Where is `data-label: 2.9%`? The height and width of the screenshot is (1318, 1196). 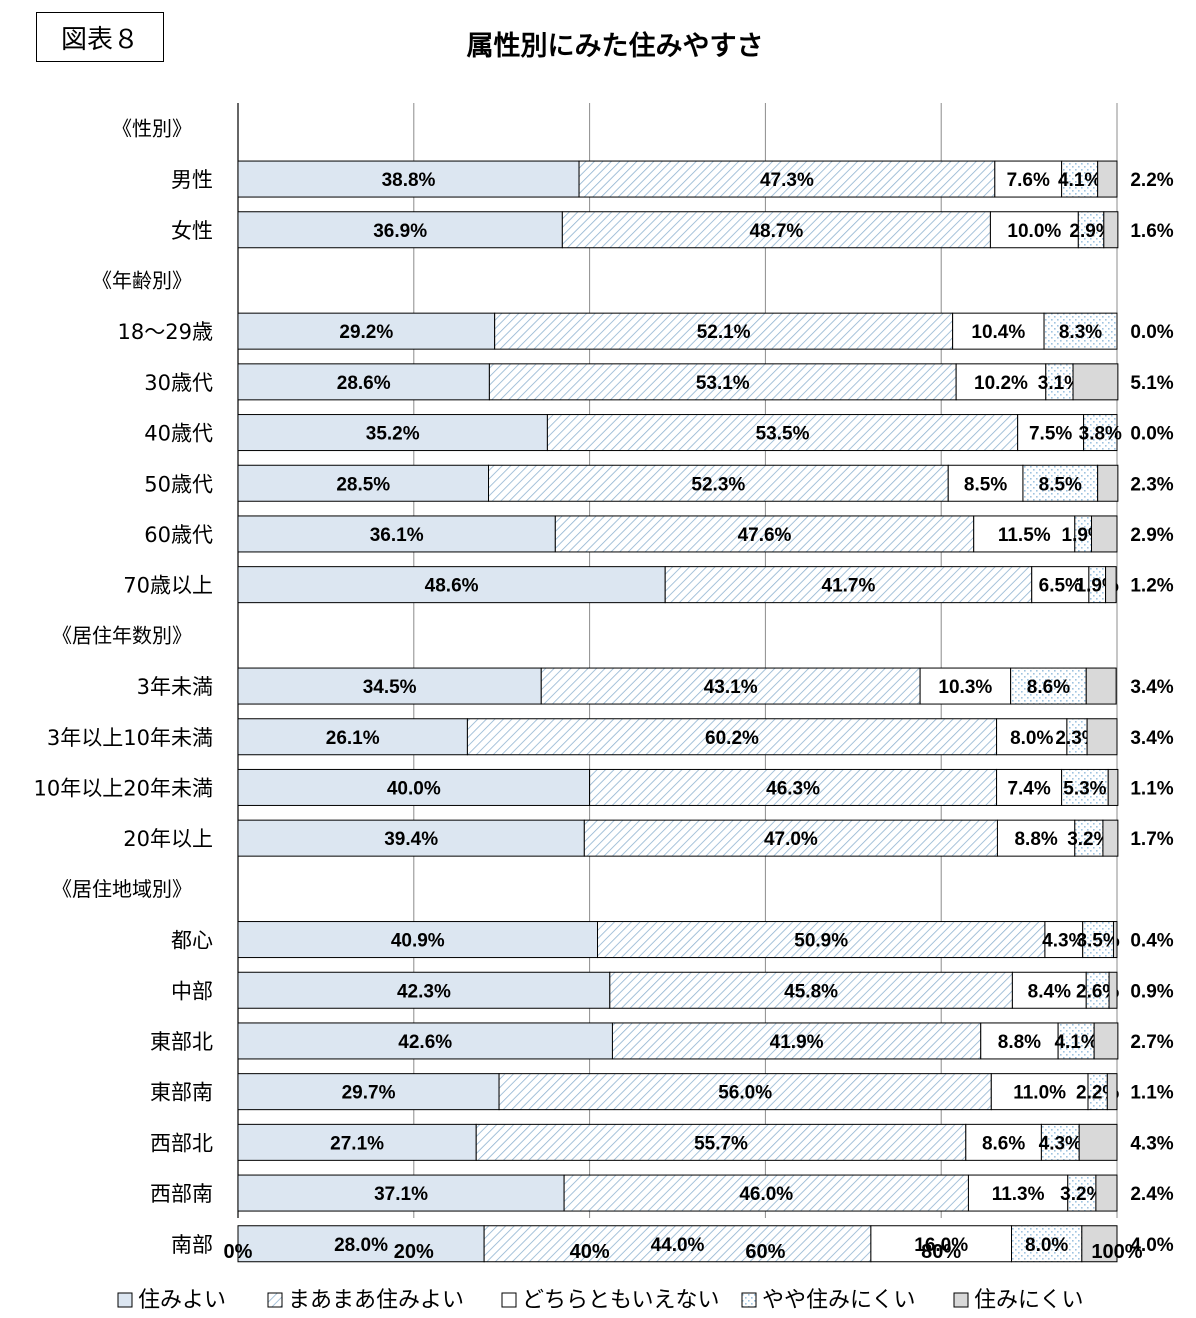
data-label: 2.9% is located at coordinates (1151, 535).